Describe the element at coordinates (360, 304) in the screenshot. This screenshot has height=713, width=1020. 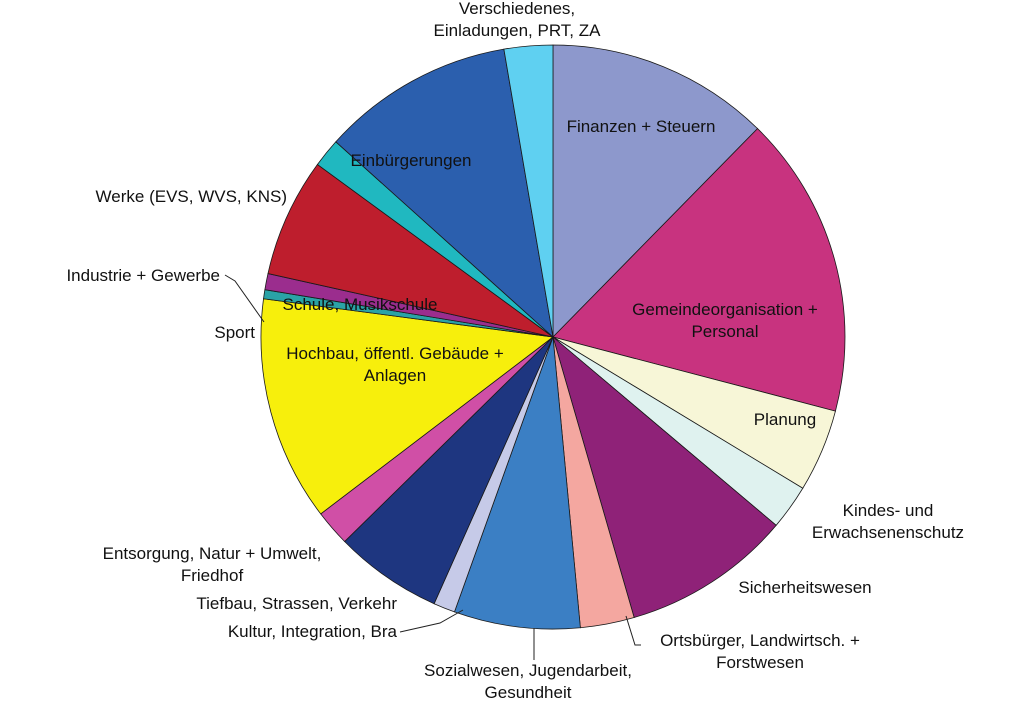
I see `slice-label-schule-musikschule: Schule, Musikschule` at that location.